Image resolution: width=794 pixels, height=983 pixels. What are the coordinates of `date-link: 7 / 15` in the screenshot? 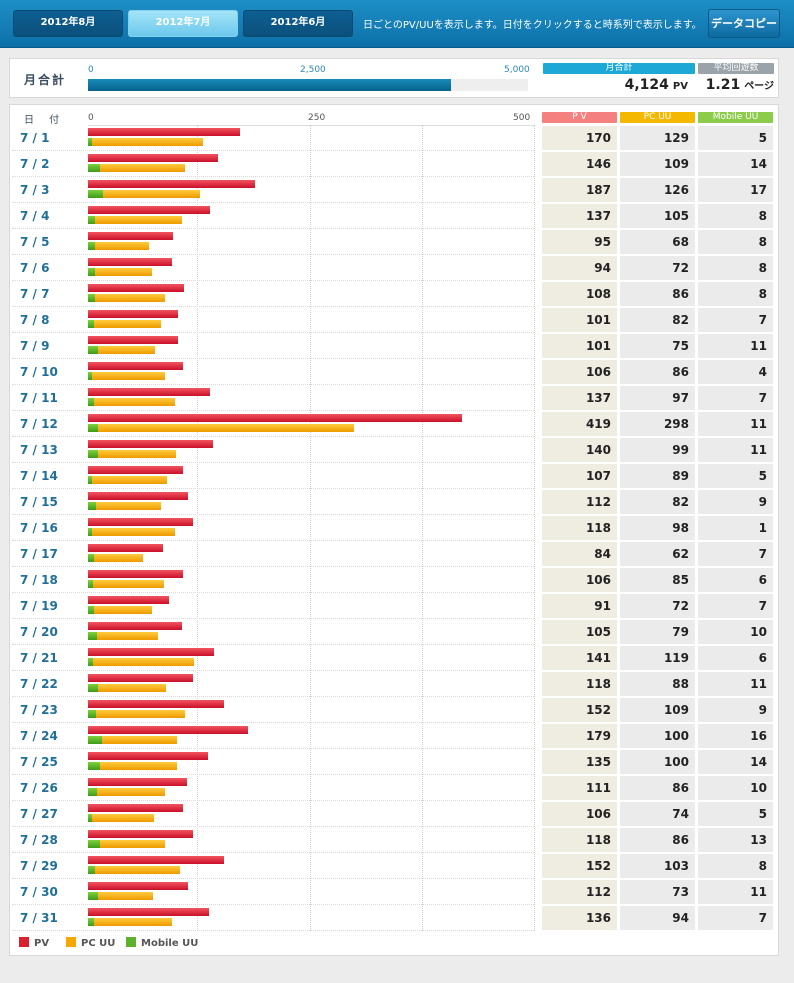 It's located at (39, 502).